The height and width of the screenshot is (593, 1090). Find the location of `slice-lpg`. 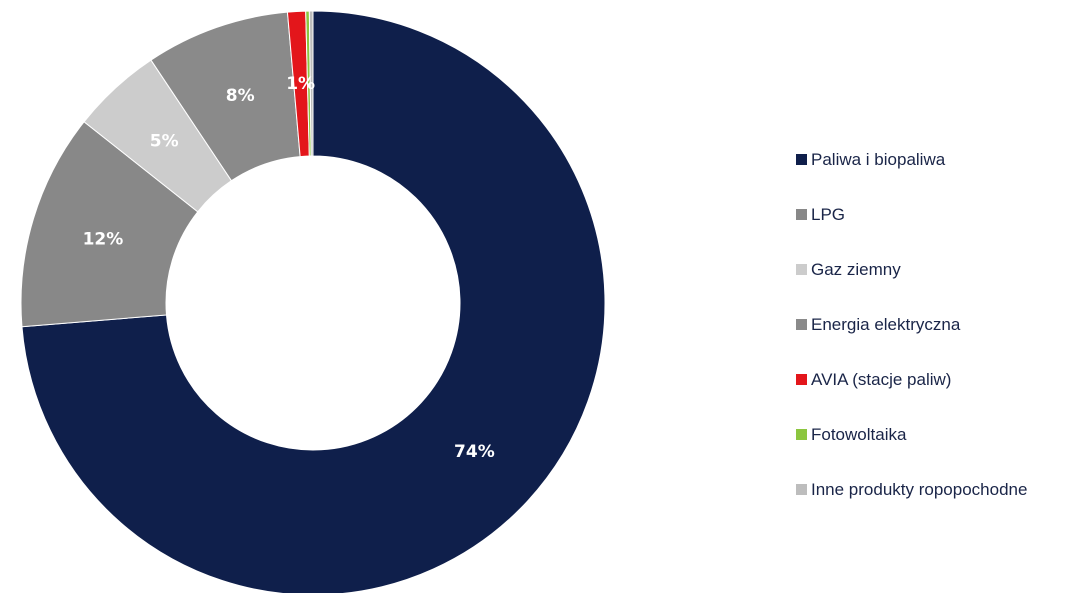

slice-lpg is located at coordinates (109, 224).